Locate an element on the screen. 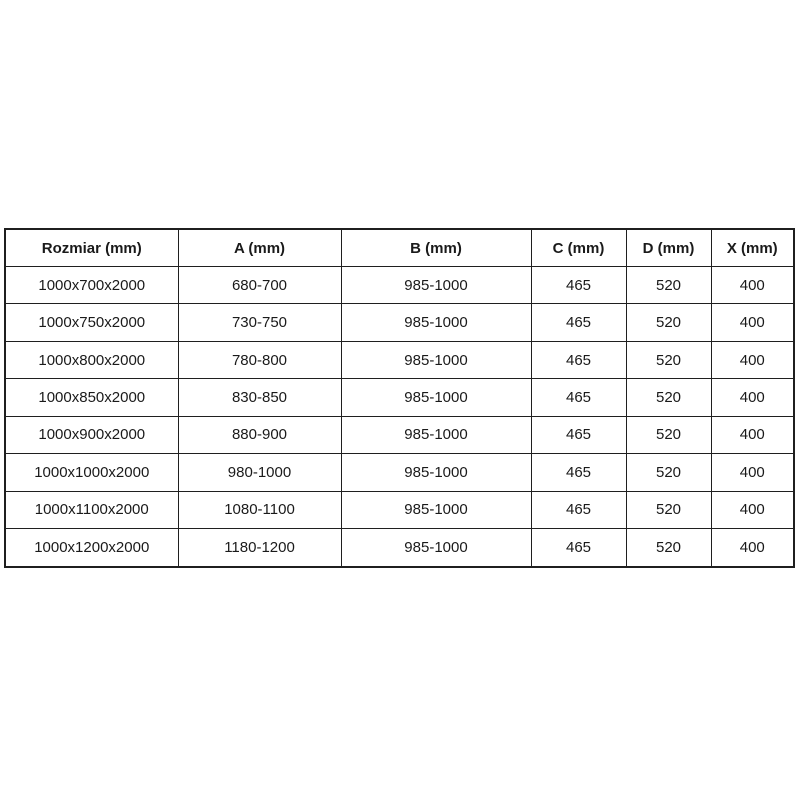 The height and width of the screenshot is (800, 800). table-cell: 1000x900x2000 is located at coordinates (91, 435).